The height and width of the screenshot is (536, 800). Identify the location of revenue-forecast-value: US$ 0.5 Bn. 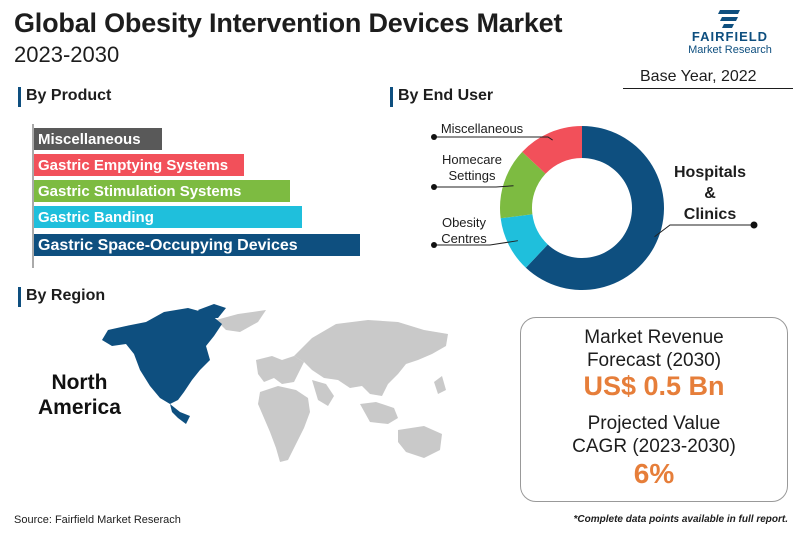
(654, 386).